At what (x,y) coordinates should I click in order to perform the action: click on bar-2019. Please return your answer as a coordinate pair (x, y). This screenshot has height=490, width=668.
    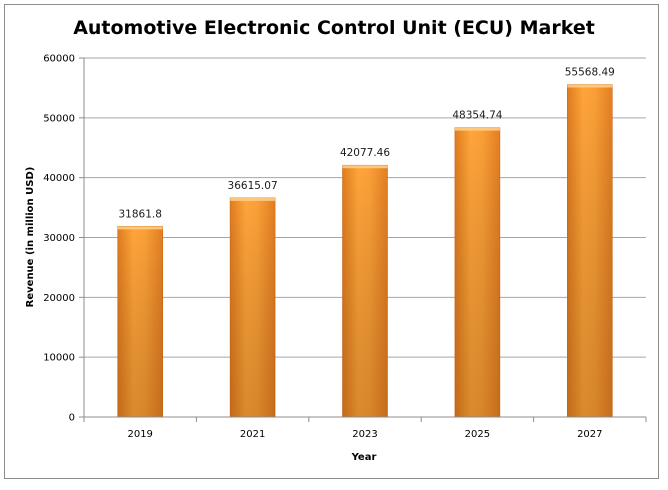
    Looking at the image, I should click on (140, 322).